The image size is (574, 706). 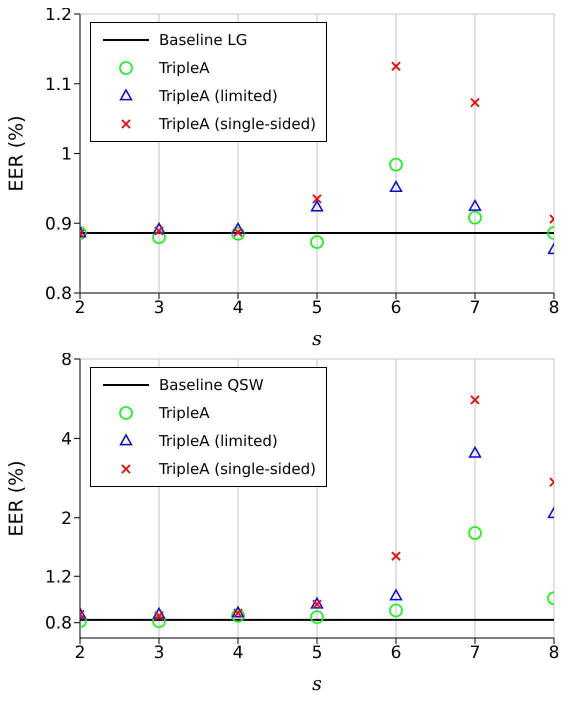 I want to click on y-tick-label: 1.1, so click(x=58, y=84).